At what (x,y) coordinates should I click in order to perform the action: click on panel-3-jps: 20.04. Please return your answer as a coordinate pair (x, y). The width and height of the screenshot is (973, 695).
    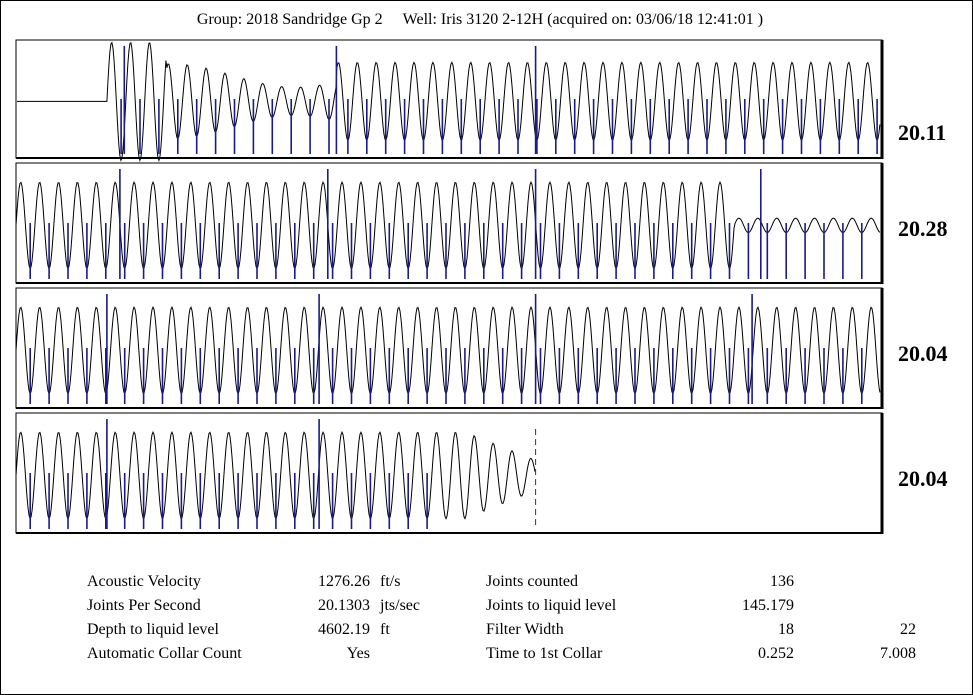
    Looking at the image, I should click on (923, 353).